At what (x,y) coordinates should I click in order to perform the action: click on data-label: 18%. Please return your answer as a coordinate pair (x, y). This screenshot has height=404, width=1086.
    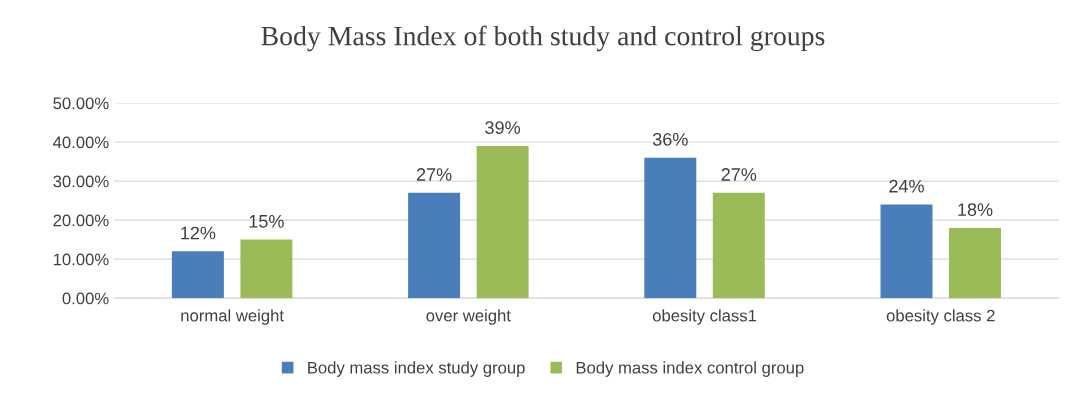
    Looking at the image, I should click on (975, 209).